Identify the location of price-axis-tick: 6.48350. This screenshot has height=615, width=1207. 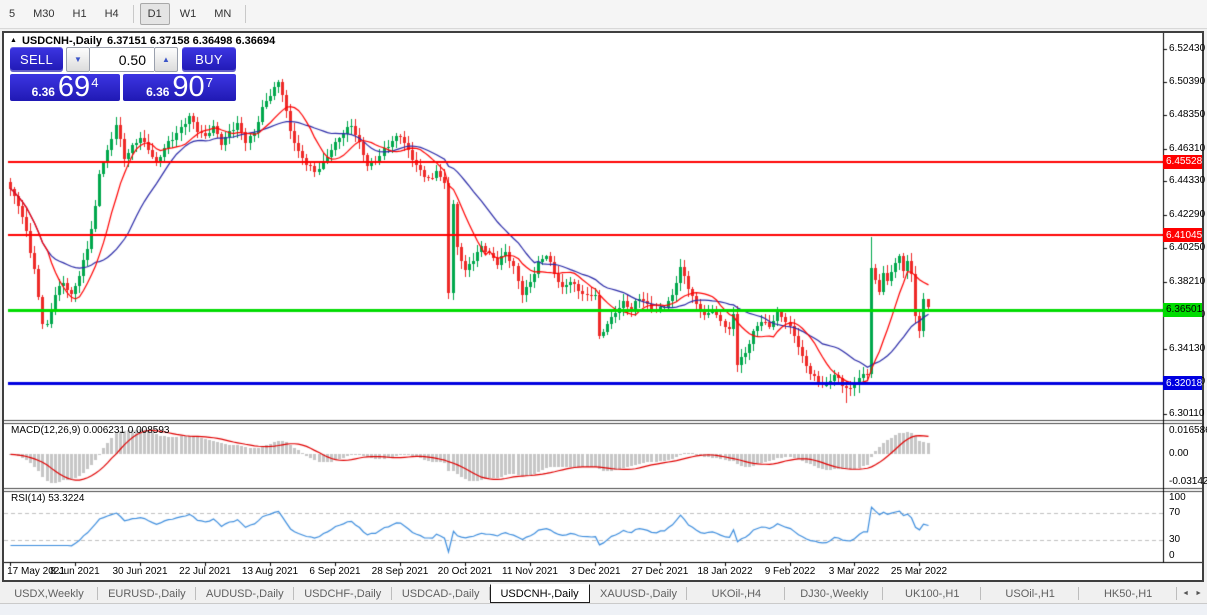
(1187, 115).